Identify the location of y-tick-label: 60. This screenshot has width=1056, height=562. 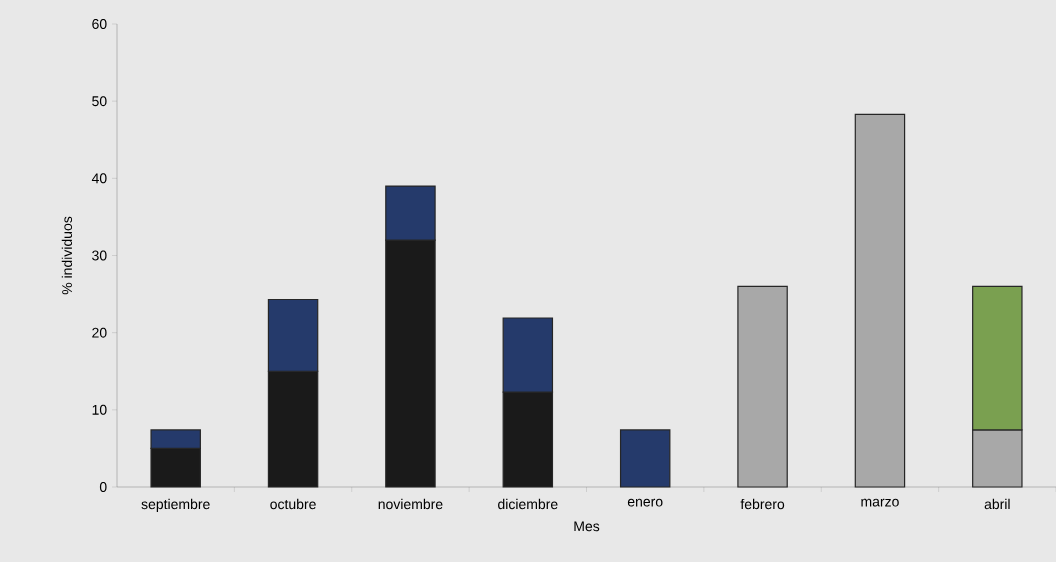
(99, 24).